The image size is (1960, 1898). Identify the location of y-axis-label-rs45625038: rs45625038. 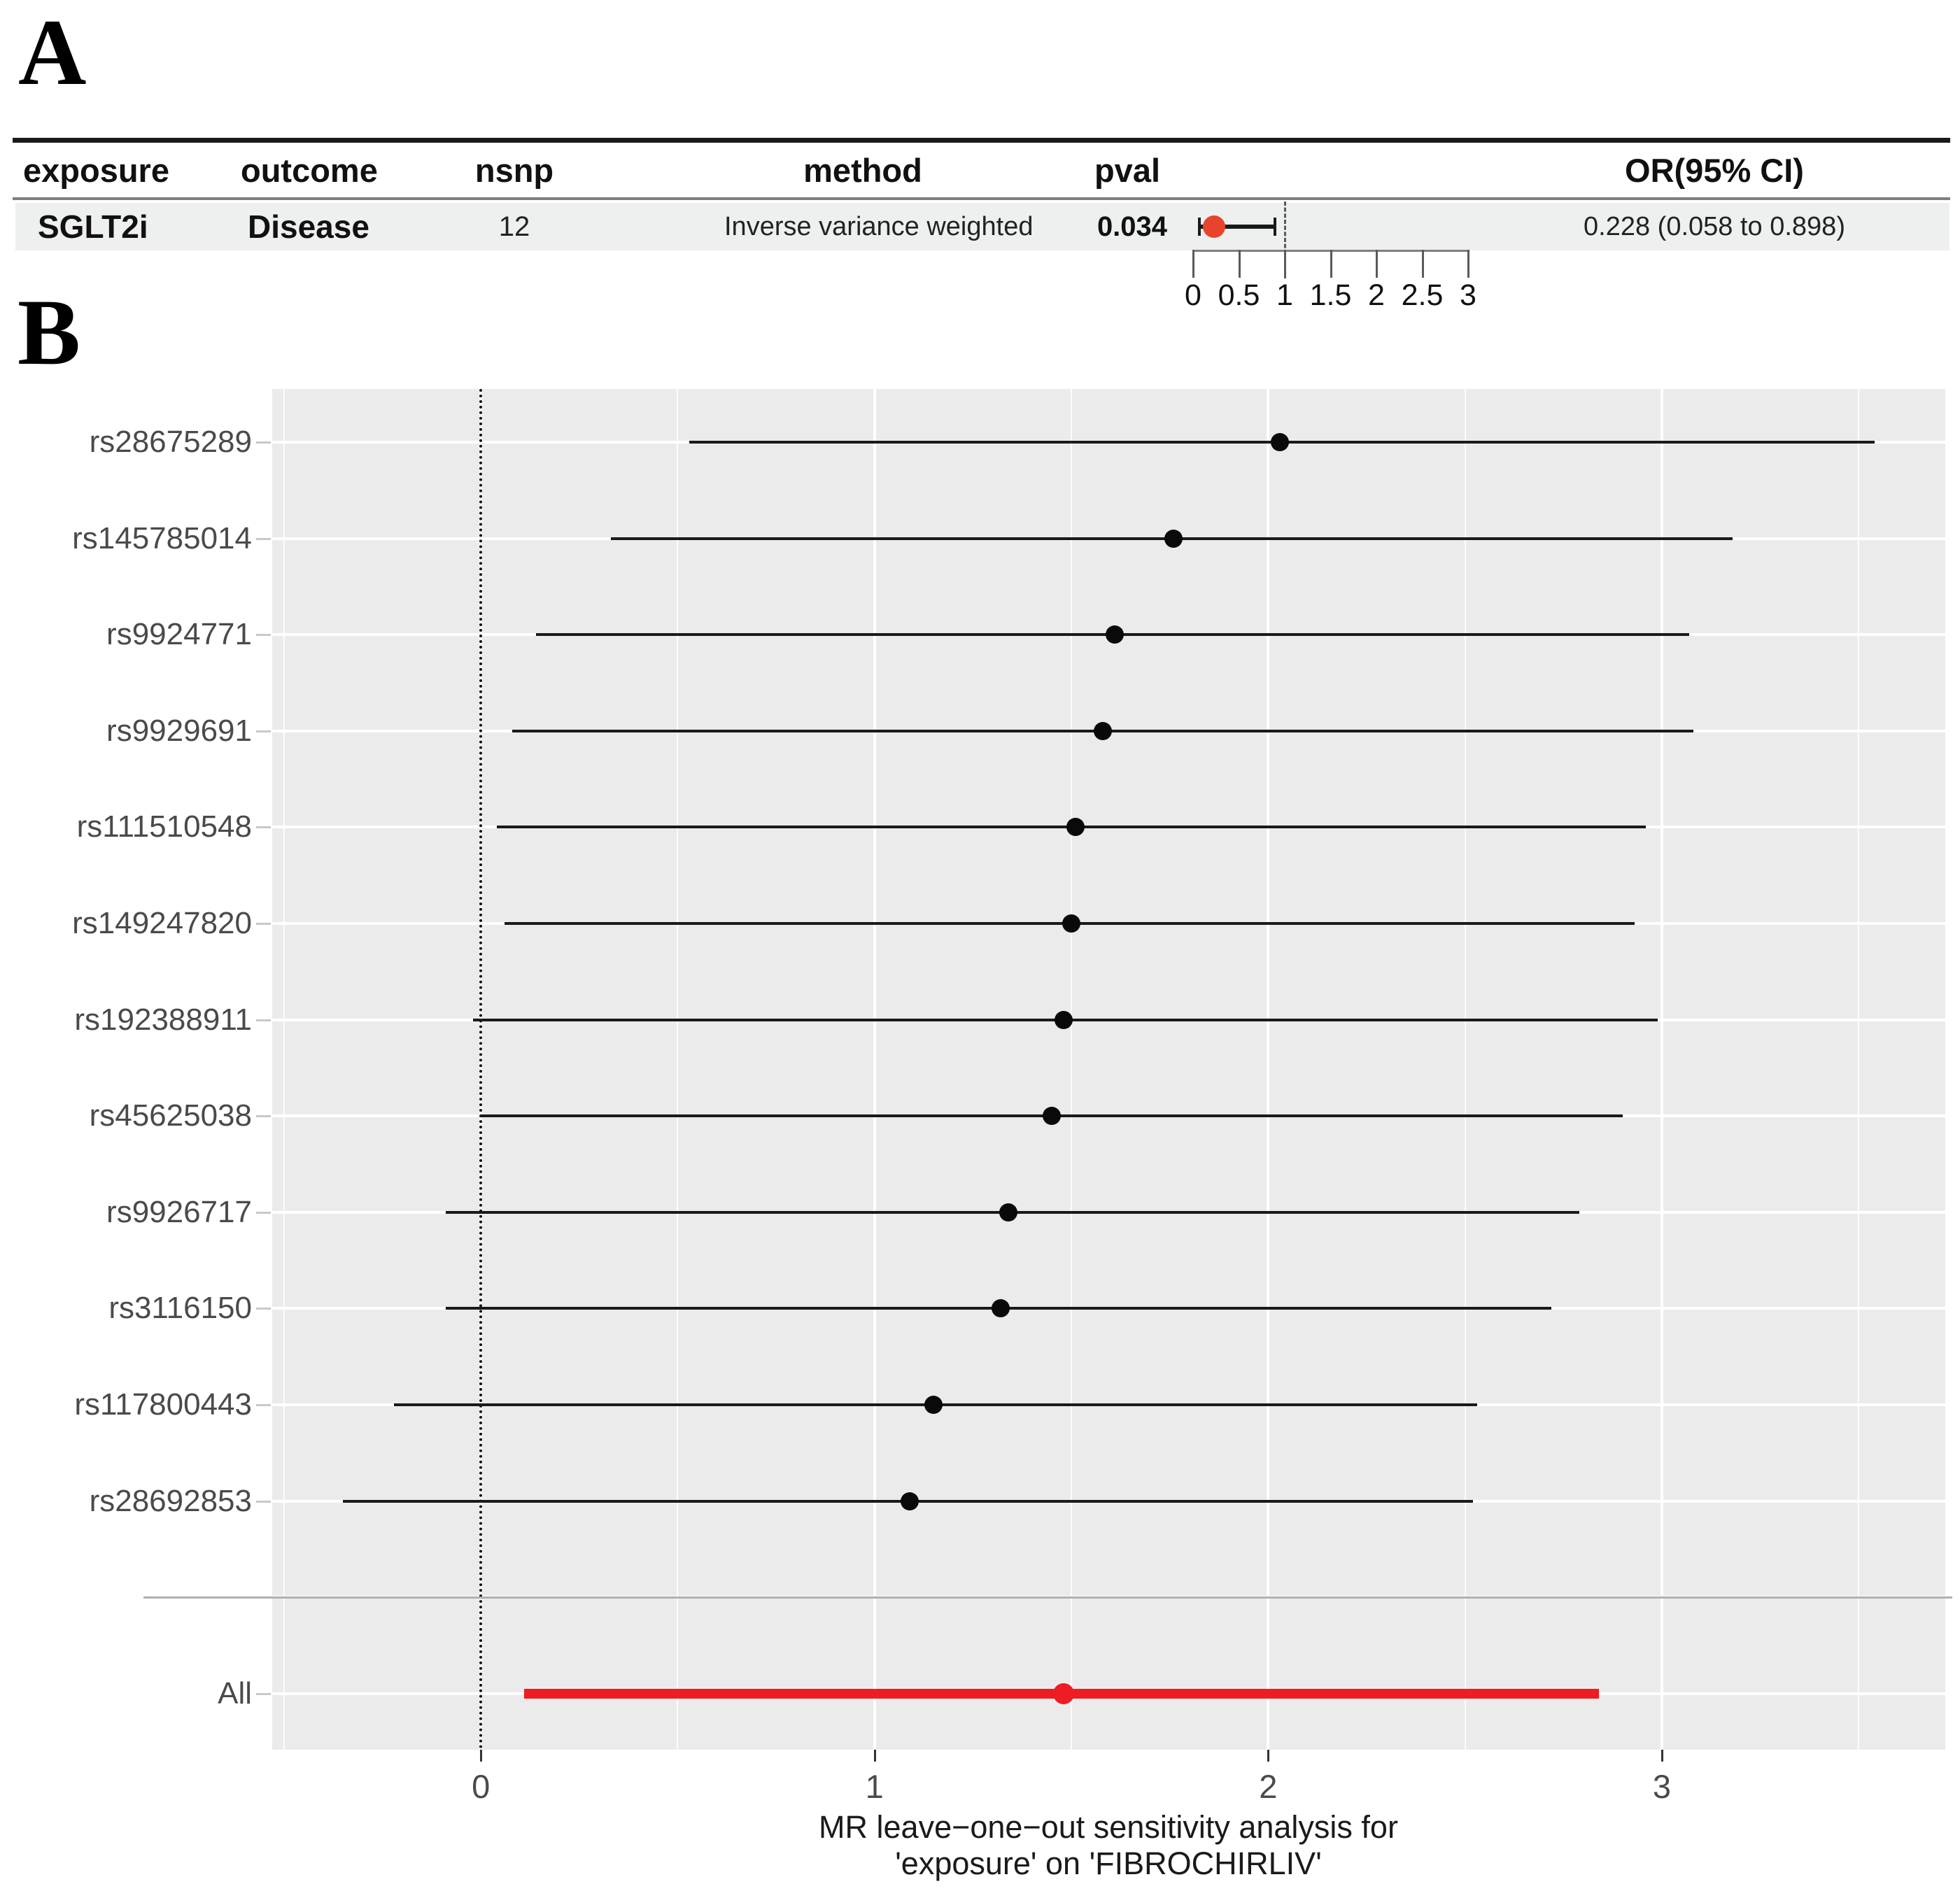
(171, 1115).